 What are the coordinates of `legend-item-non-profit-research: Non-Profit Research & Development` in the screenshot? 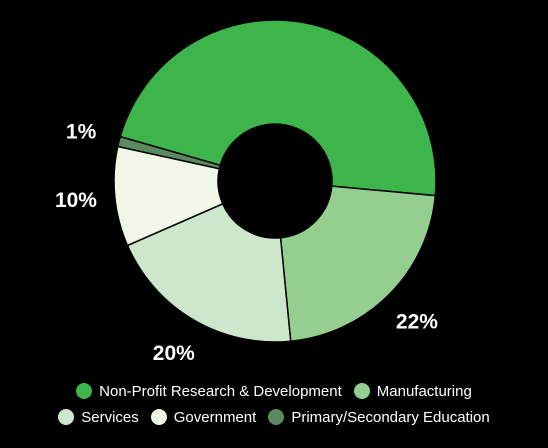 It's located at (209, 391).